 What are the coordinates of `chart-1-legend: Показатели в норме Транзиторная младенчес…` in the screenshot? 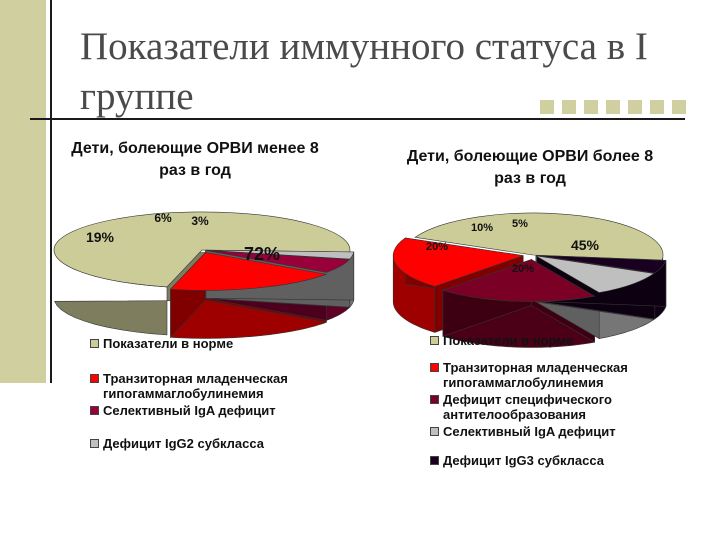 It's located at (210, 393).